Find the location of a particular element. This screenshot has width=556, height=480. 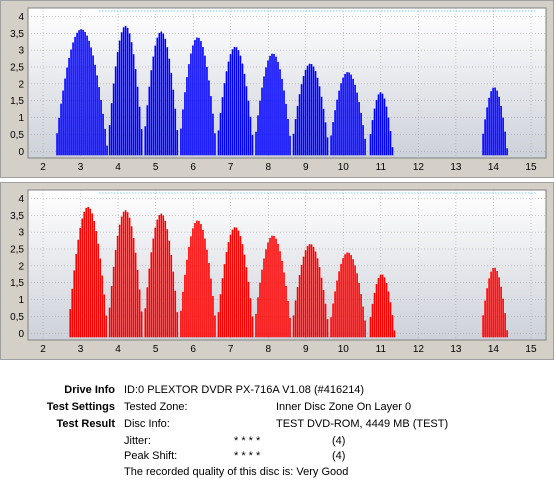

y-tick-label: 0 is located at coordinates (21, 152).